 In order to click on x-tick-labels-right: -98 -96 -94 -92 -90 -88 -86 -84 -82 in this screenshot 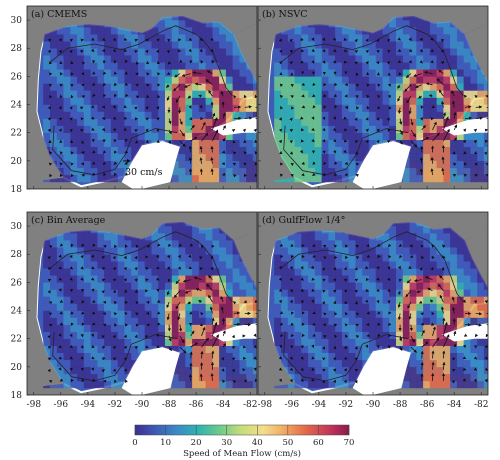, I will do `click(373, 405)`.